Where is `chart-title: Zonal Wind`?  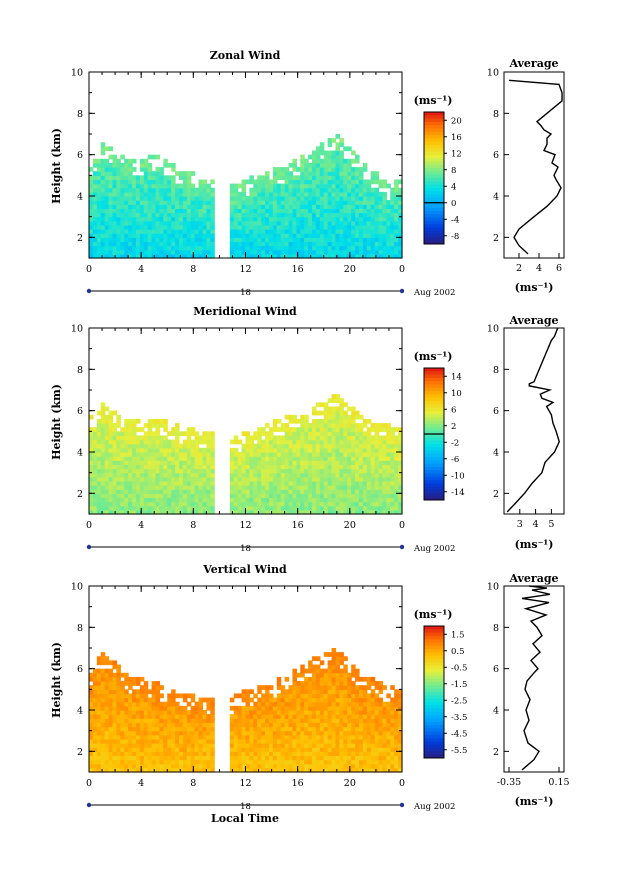 chart-title: Zonal Wind is located at coordinates (245, 55).